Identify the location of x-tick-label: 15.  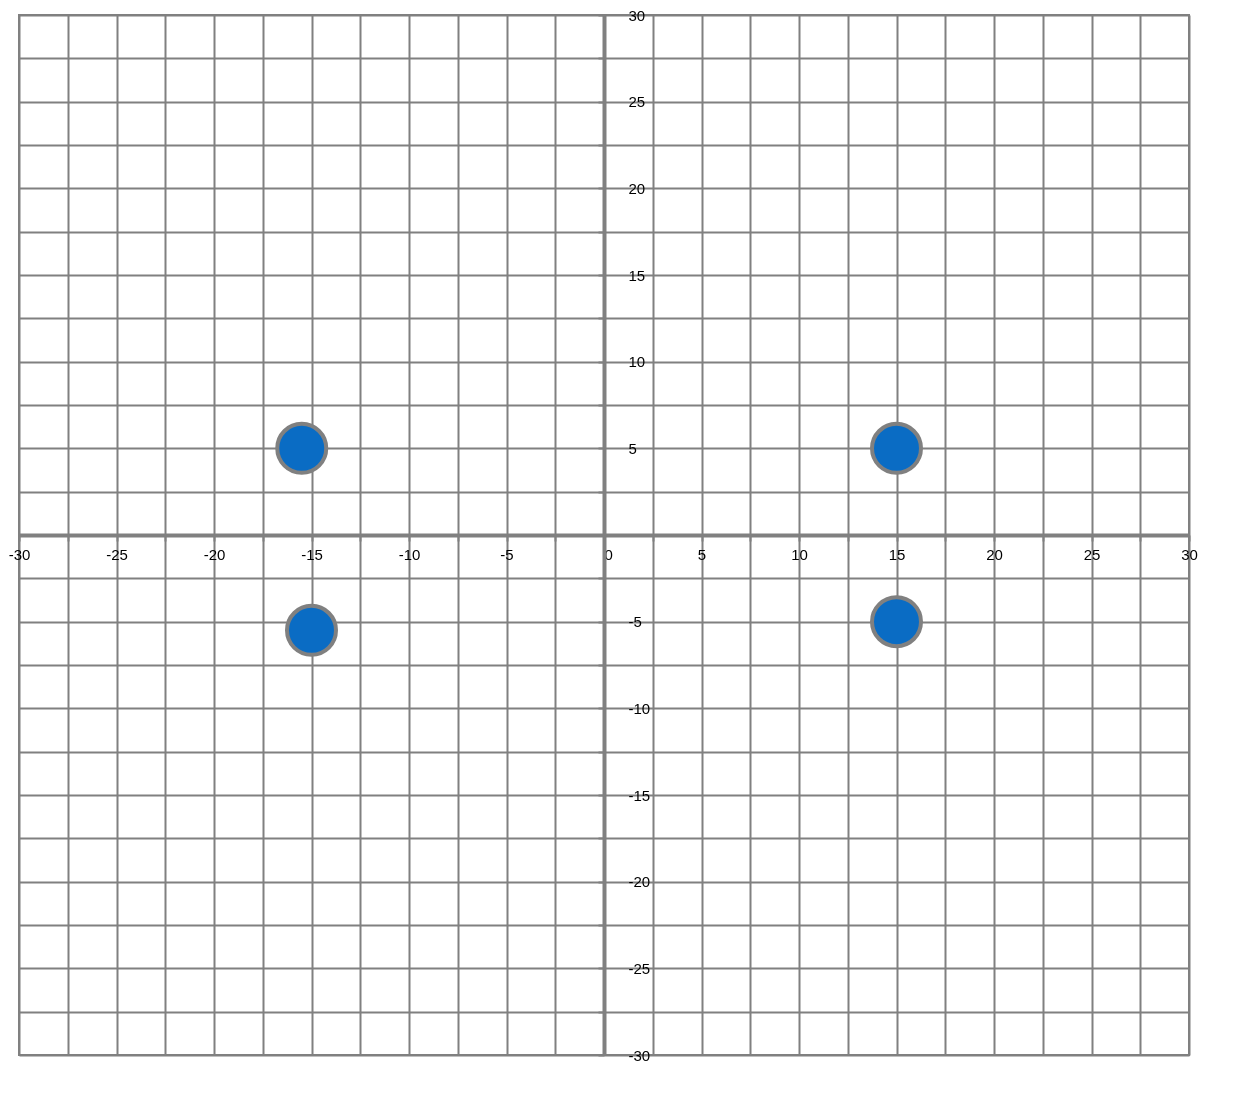
(897, 554).